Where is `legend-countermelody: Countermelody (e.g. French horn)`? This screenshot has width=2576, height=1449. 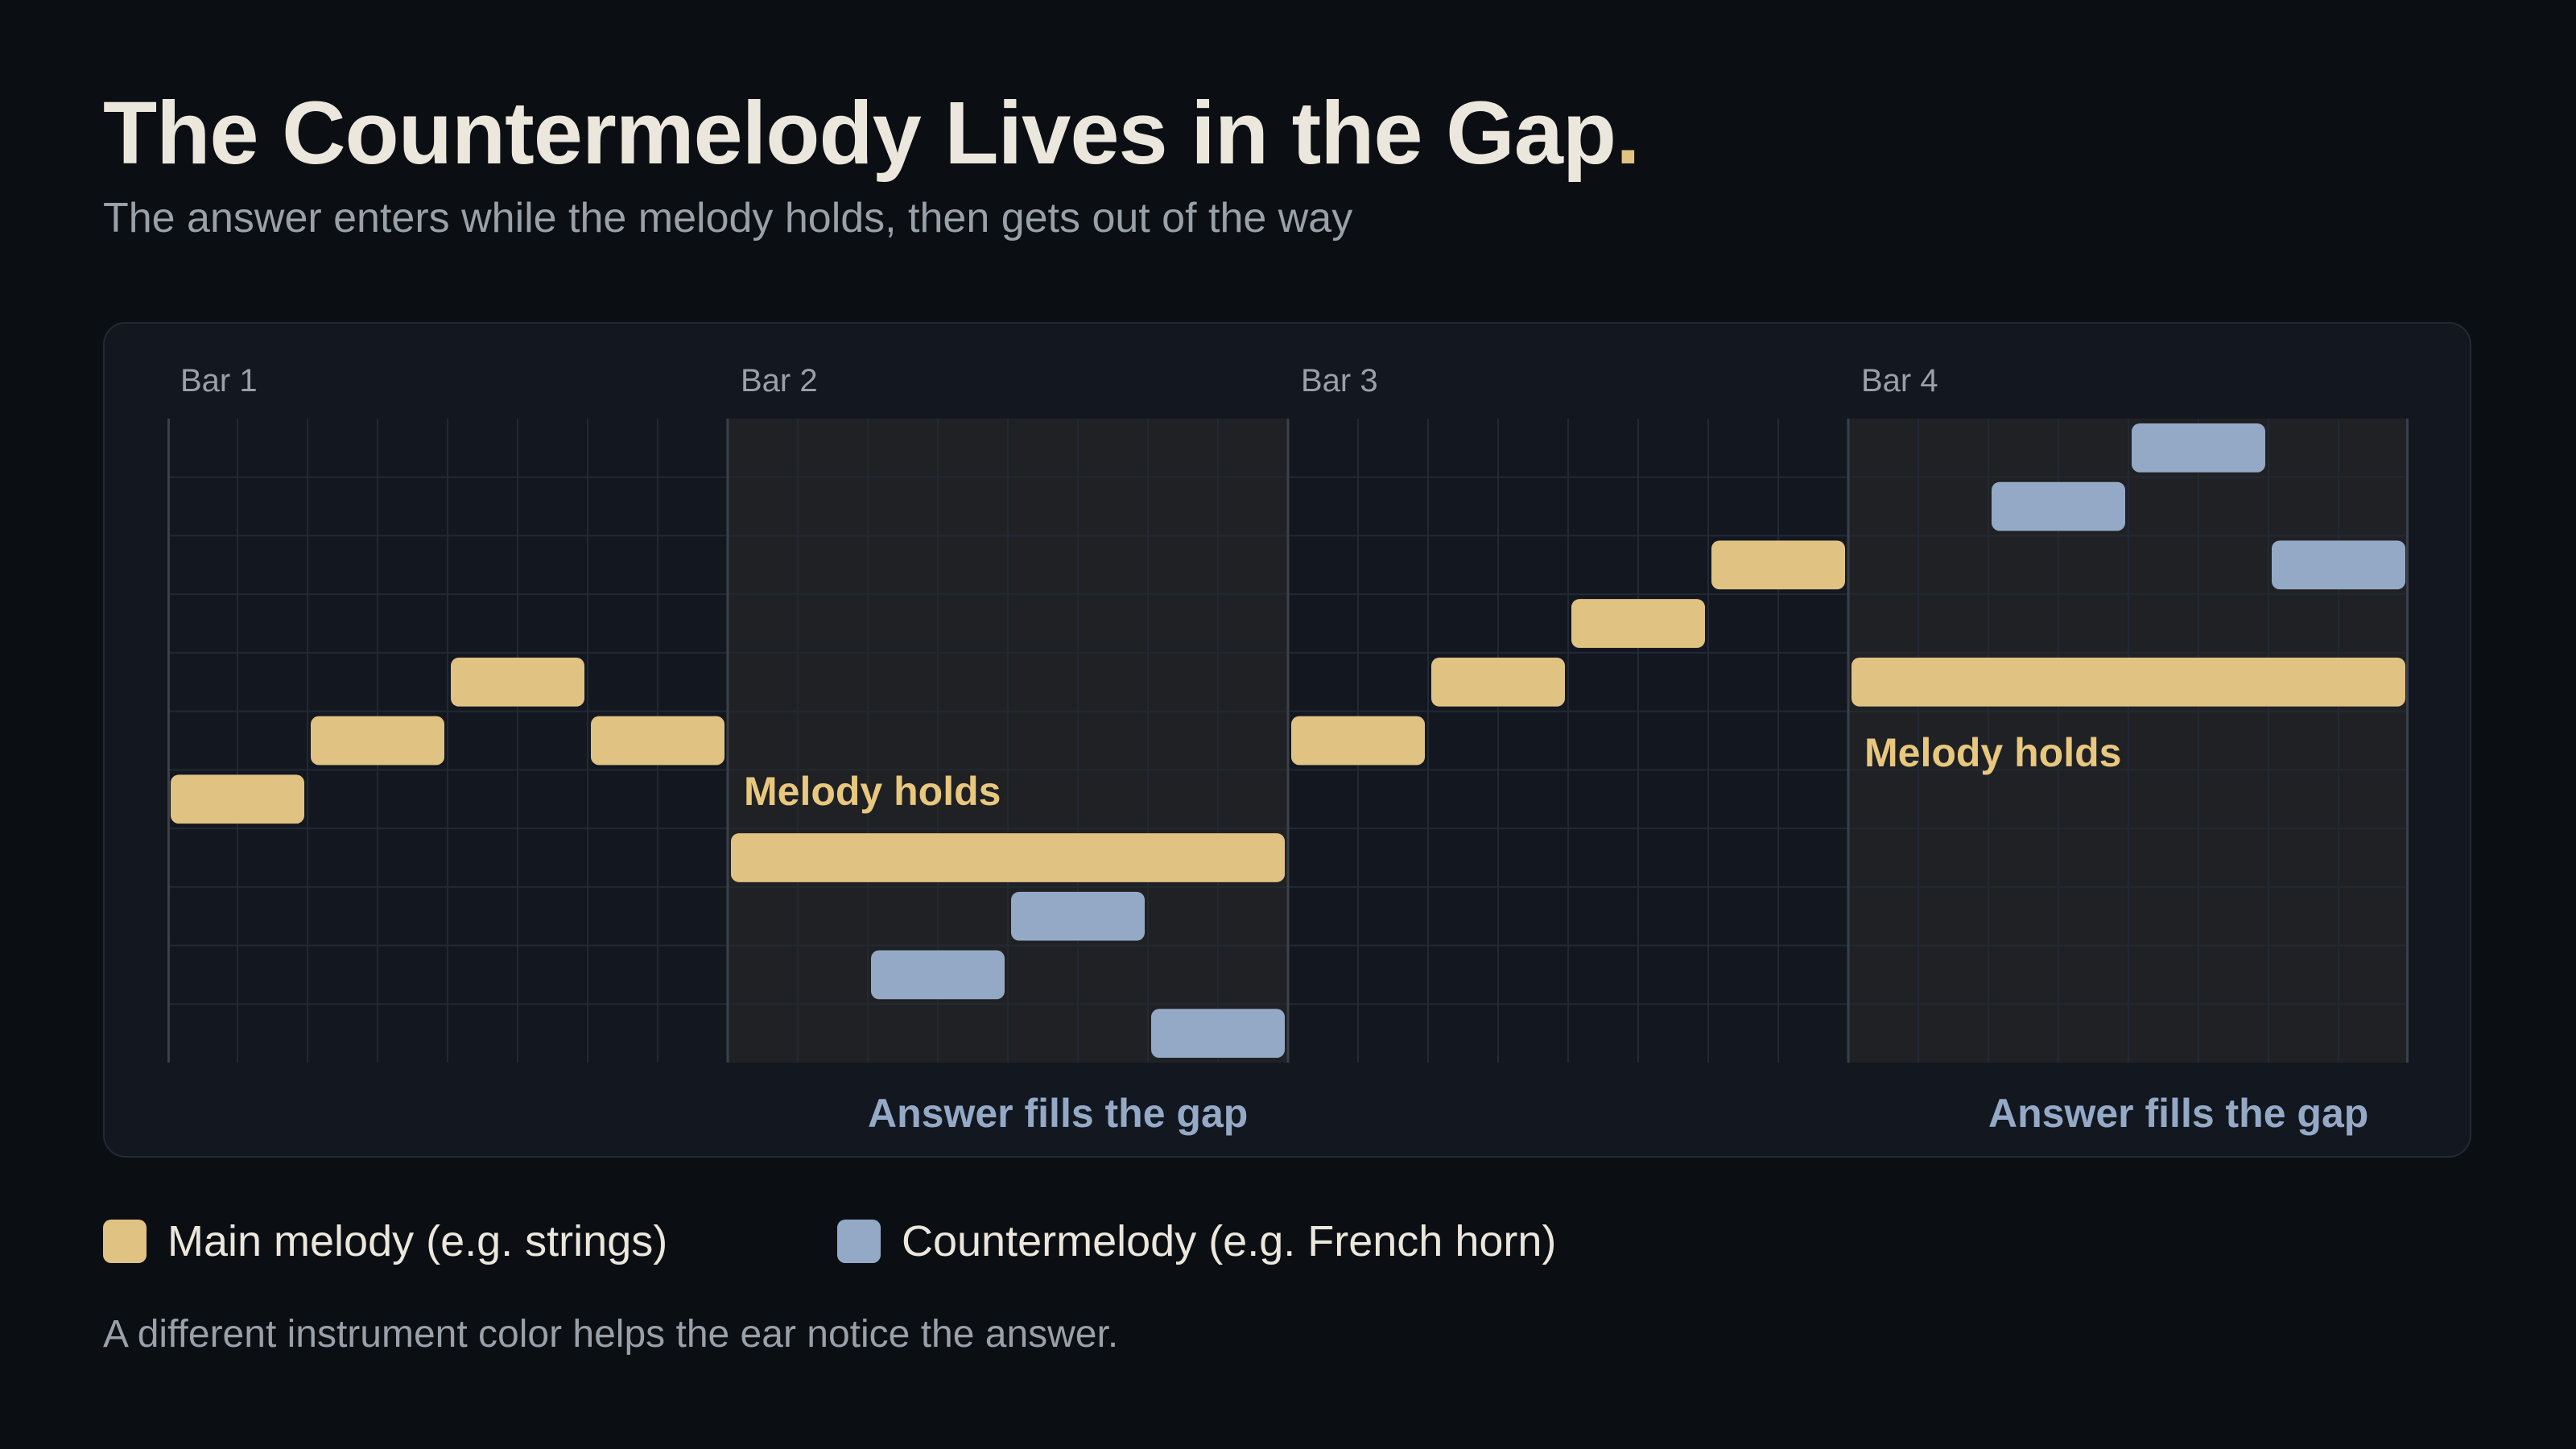 legend-countermelody: Countermelody (e.g. French horn) is located at coordinates (1196, 1241).